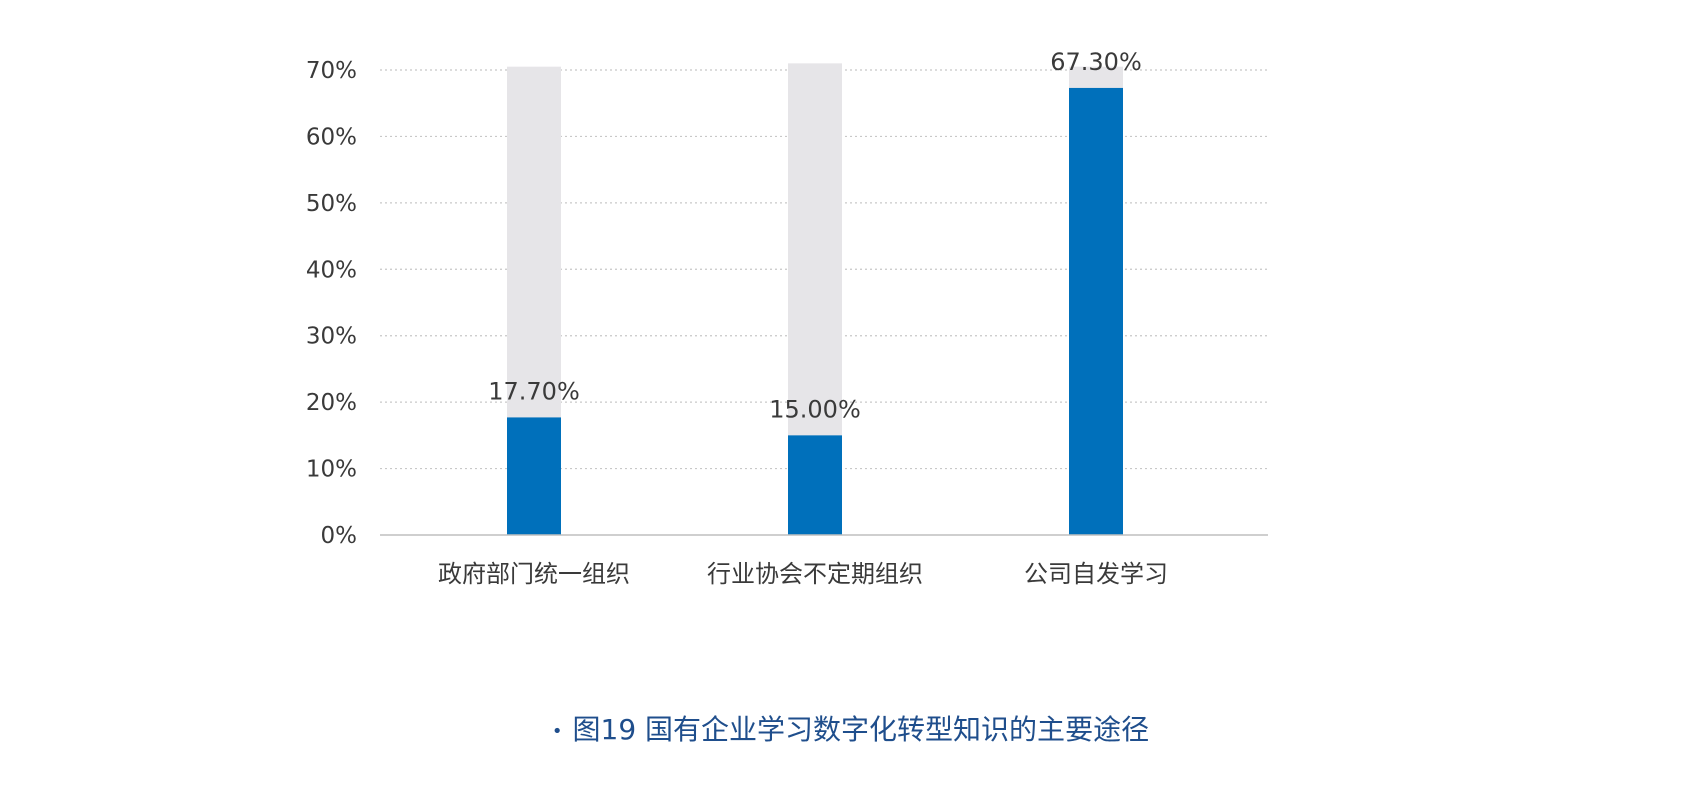 This screenshot has height=800, width=1701. What do you see at coordinates (815, 574) in the screenshot?
I see `category-label-1: 行业协会不定期组织` at bounding box center [815, 574].